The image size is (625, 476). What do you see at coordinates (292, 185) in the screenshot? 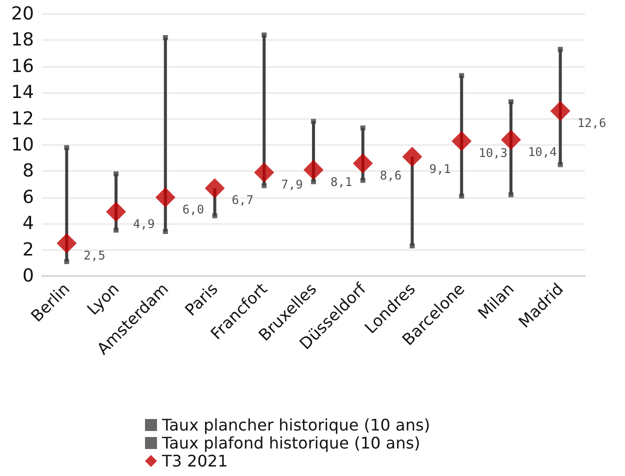
I see `data-label: 7,9` at bounding box center [292, 185].